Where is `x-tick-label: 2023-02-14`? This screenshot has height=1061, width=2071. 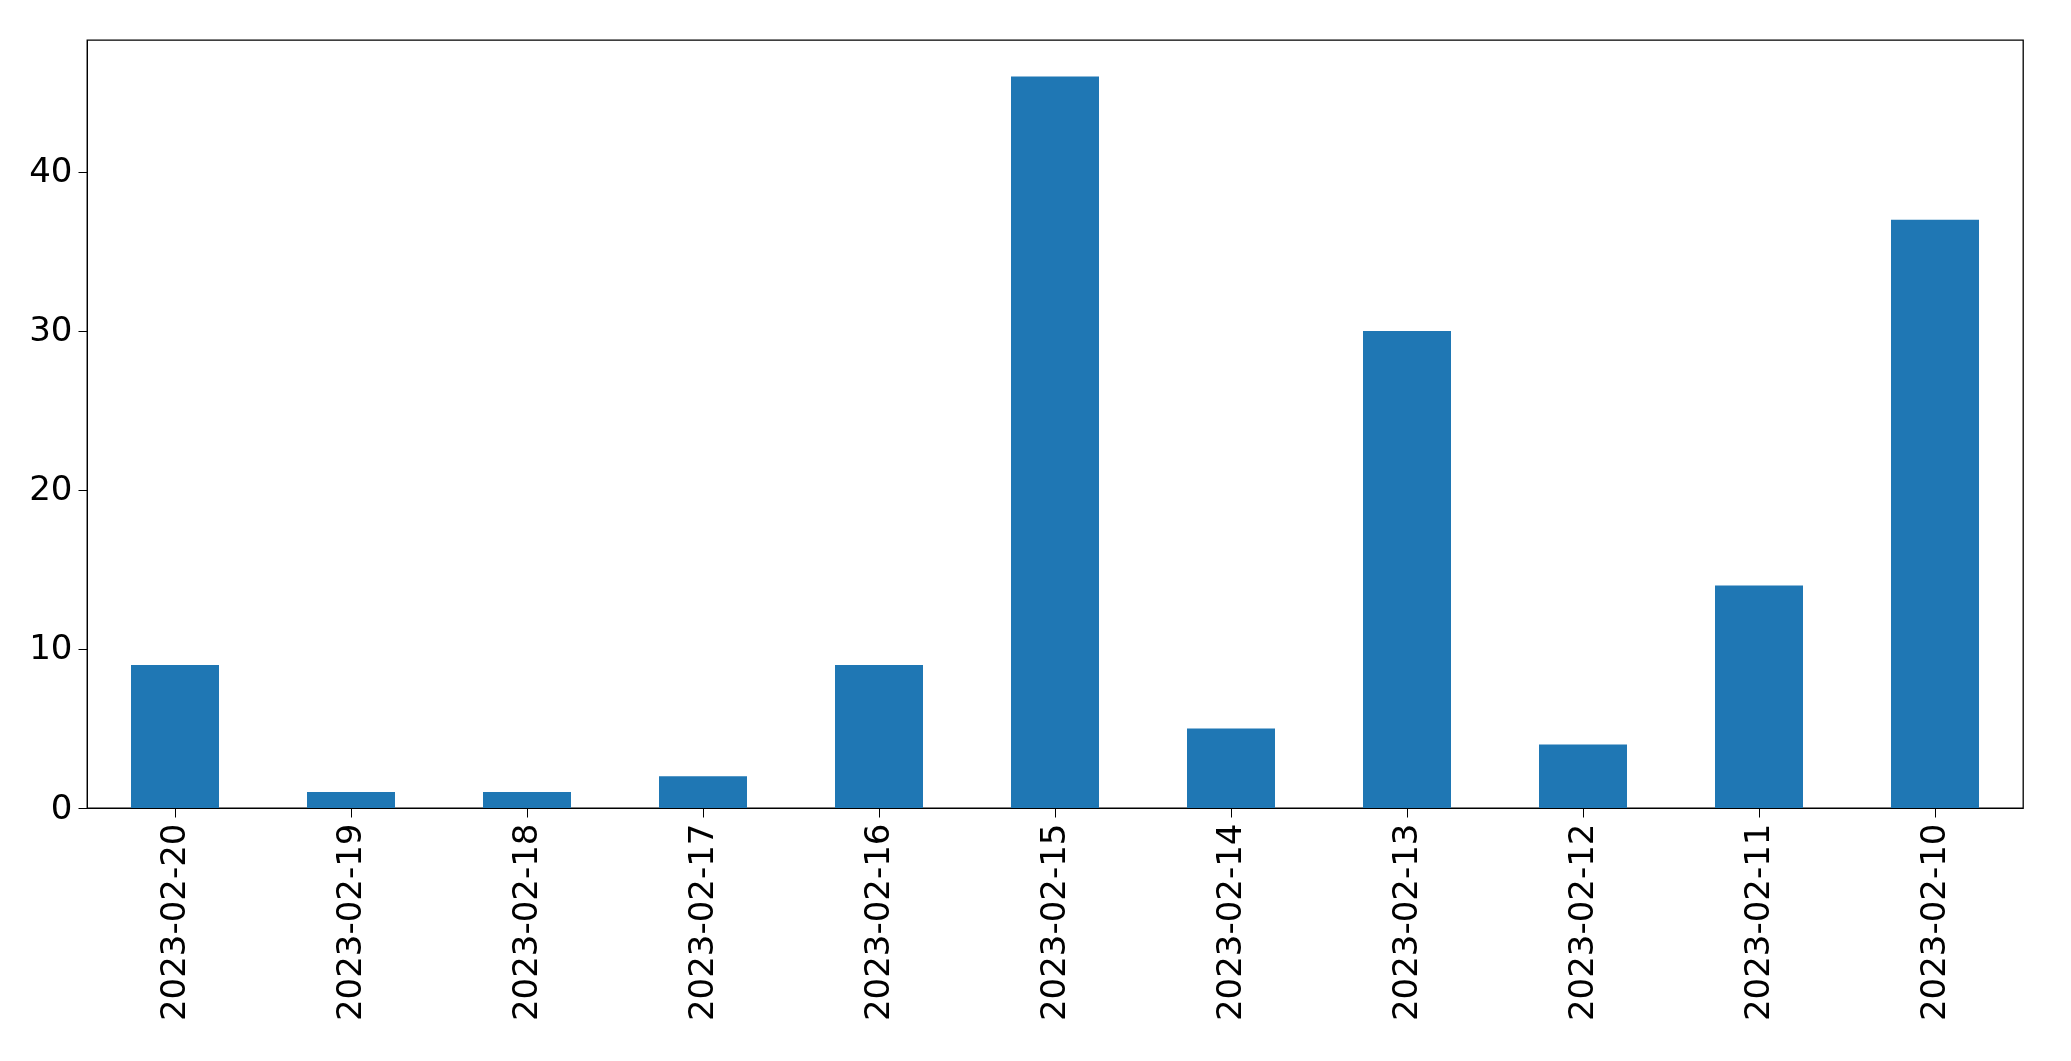
x-tick-label: 2023-02-14 is located at coordinates (1229, 922).